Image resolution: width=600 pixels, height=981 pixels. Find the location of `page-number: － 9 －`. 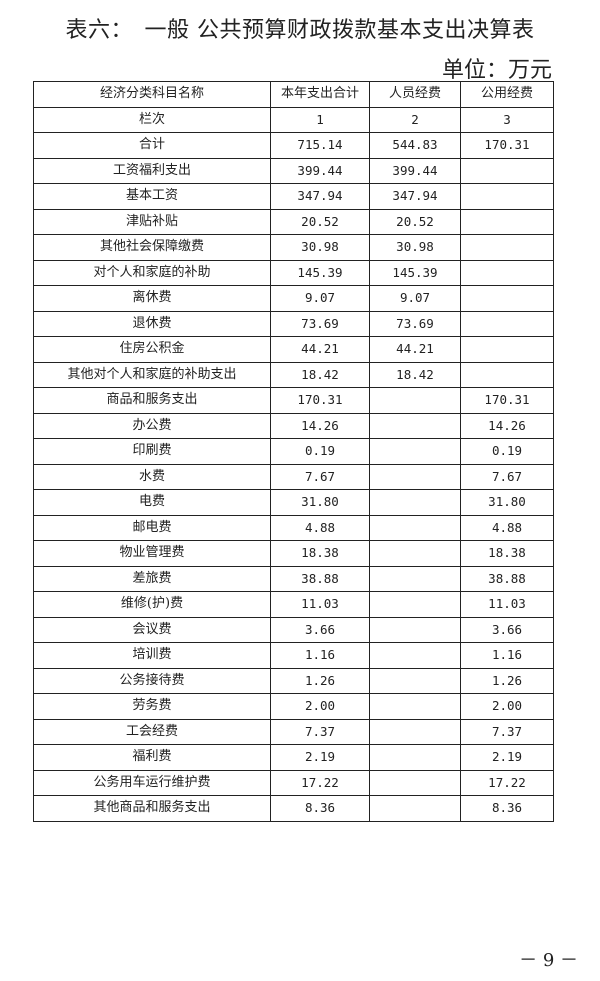

page-number: － 9 － is located at coordinates (548, 960).